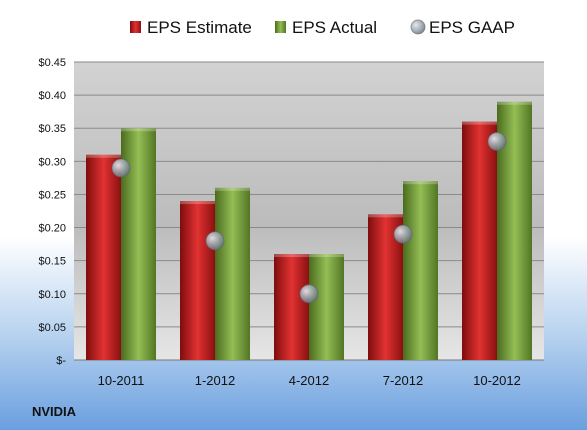  Describe the element at coordinates (121, 380) in the screenshot. I see `x-tick-label: 10-2011` at that location.